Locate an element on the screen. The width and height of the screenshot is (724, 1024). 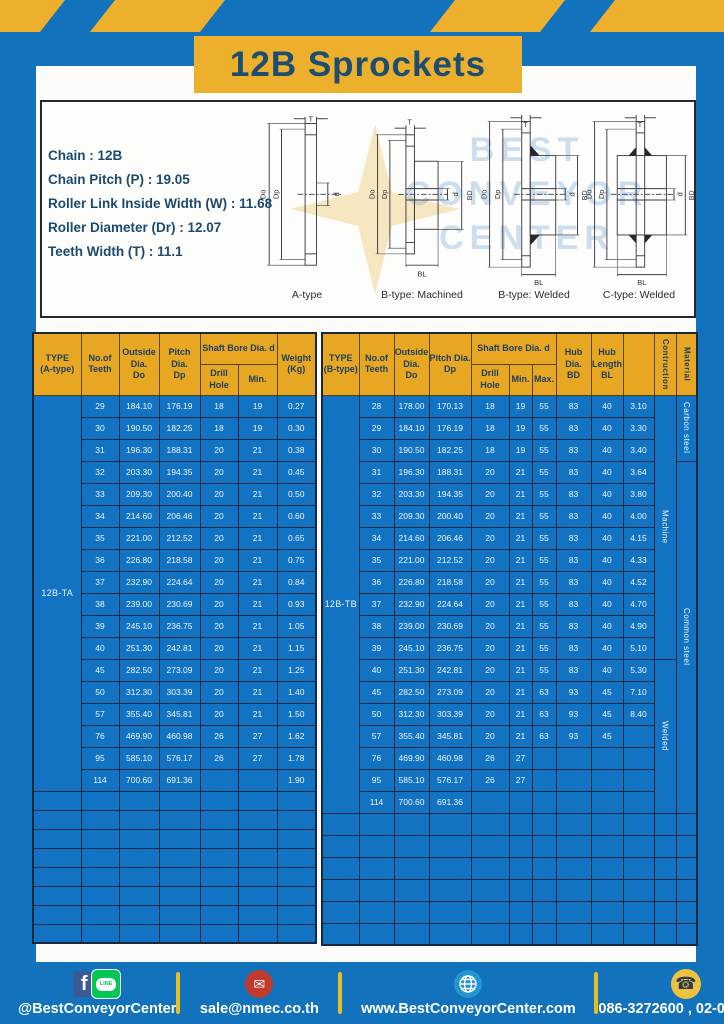
table-cell: 196.30 is located at coordinates (139, 450).